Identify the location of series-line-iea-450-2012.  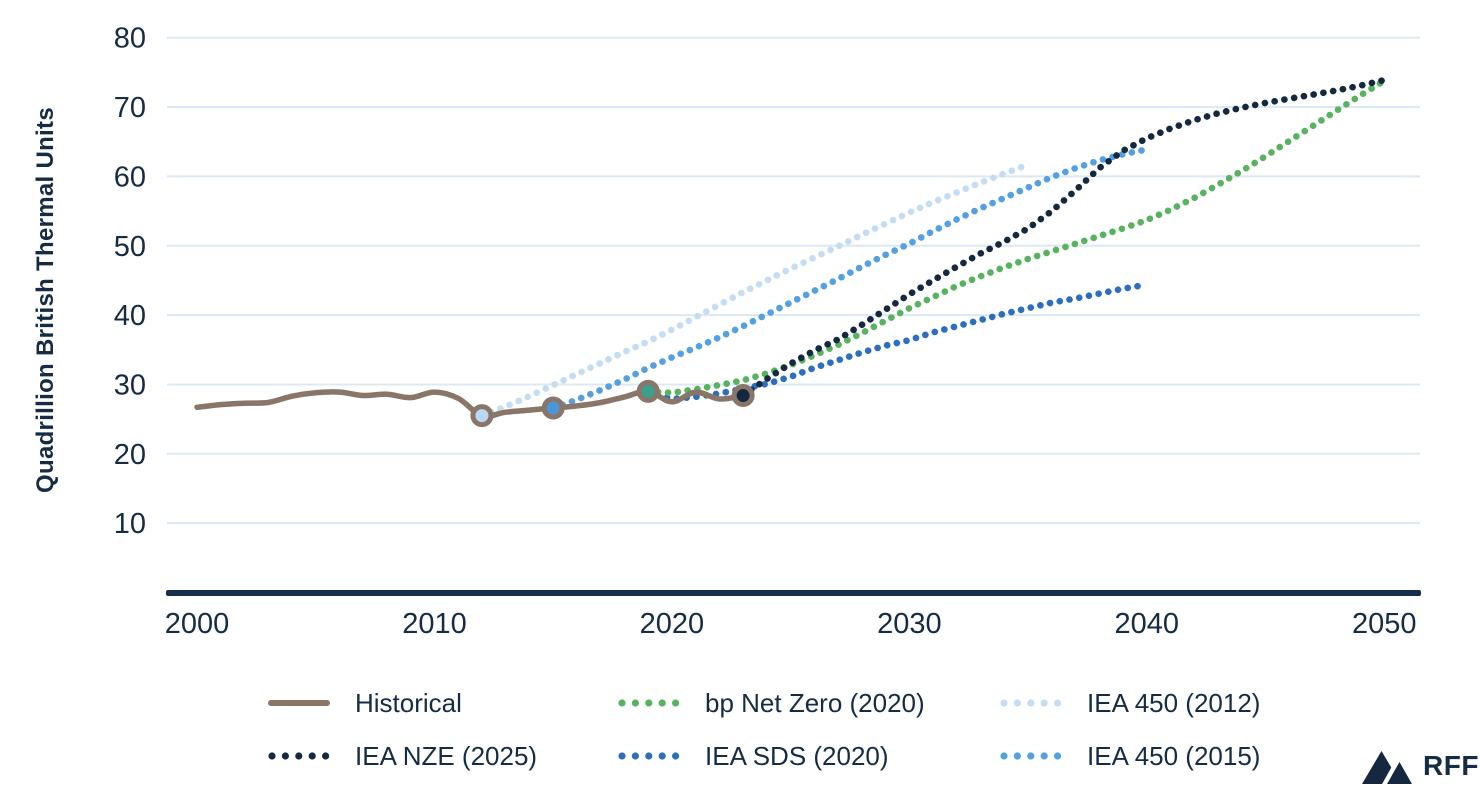
(755, 290).